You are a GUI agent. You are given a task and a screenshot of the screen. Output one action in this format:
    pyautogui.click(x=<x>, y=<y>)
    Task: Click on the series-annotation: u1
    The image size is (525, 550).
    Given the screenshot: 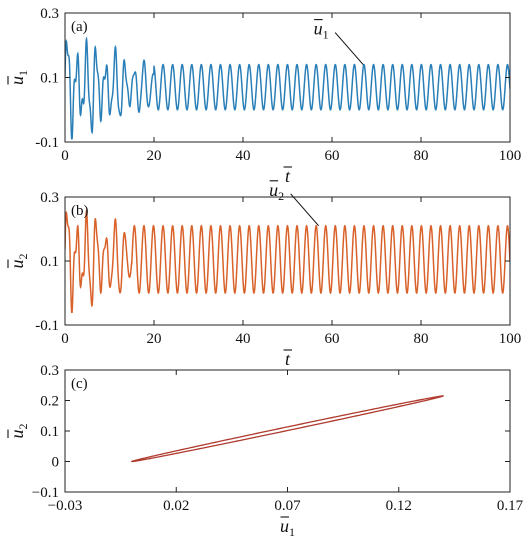 What is the action you would take?
    pyautogui.click(x=321, y=30)
    